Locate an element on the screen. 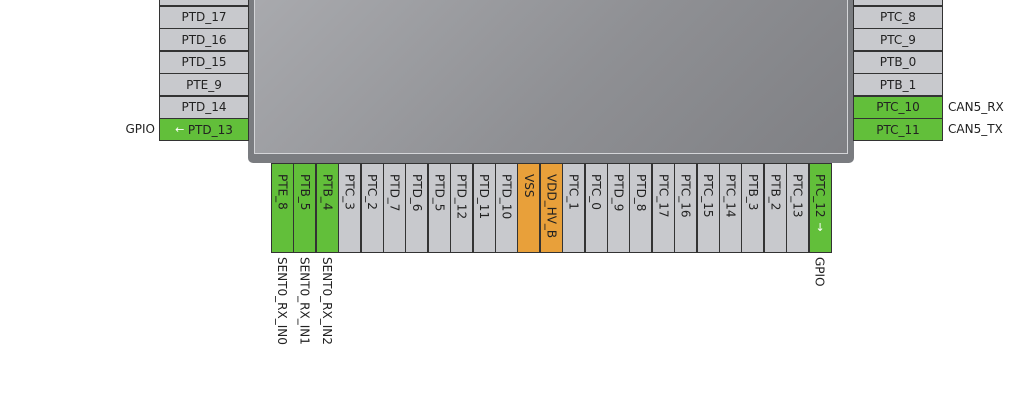 This screenshot has width=1035, height=410. pin-label: PTD_11 is located at coordinates (484, 197).